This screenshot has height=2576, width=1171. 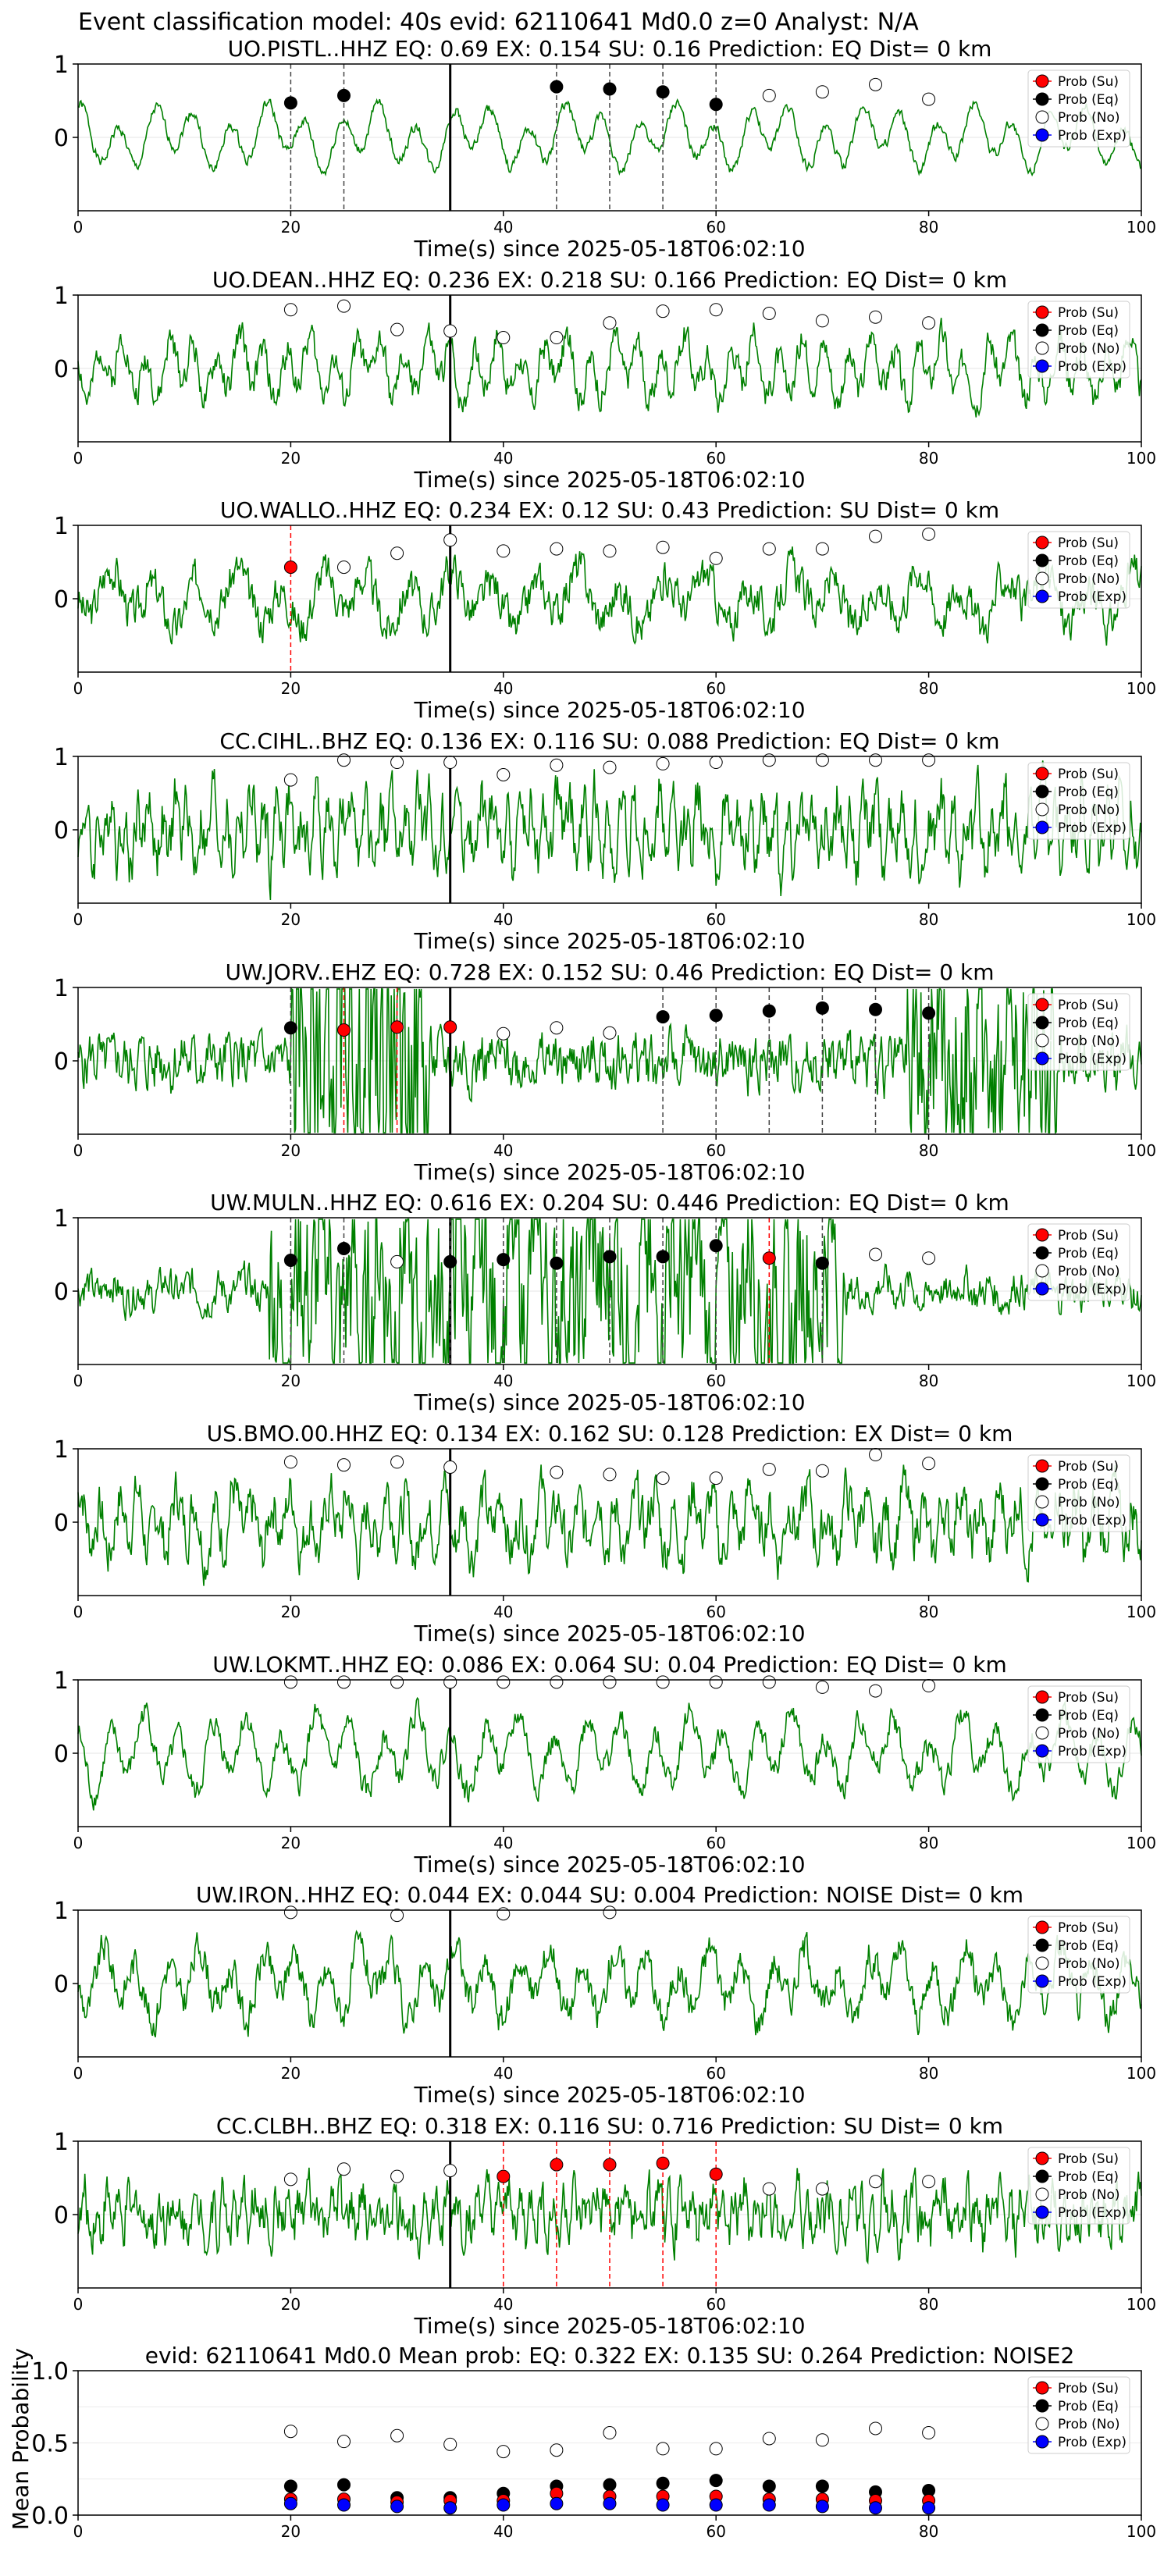 I want to click on mean-prob-point-exp, so click(x=822, y=2507).